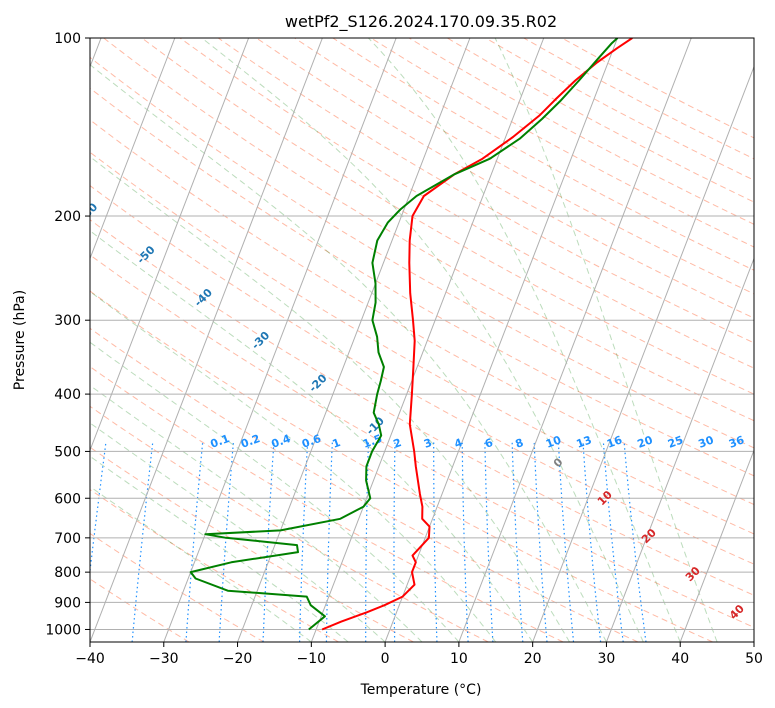 This screenshot has width=775, height=708. What do you see at coordinates (428, 443) in the screenshot?
I see `mixing-ratio-label: 3` at bounding box center [428, 443].